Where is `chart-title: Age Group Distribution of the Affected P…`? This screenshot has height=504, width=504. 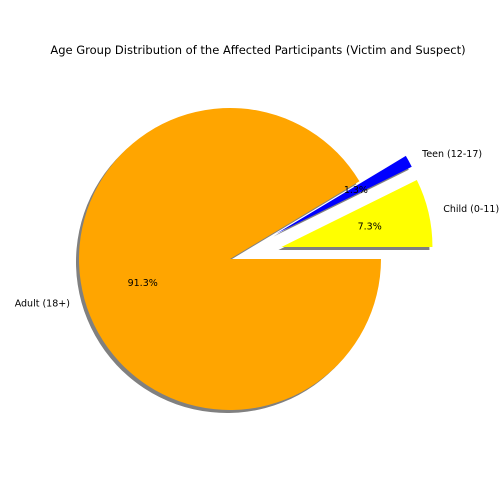
chart-title: Age Group Distribution of the Affected P… is located at coordinates (257, 50).